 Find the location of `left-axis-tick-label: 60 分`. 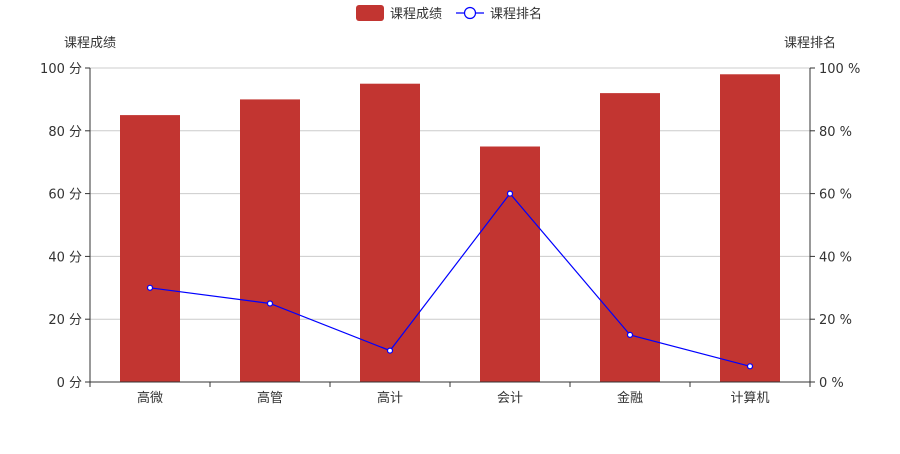

left-axis-tick-label: 60 分 is located at coordinates (65, 195).